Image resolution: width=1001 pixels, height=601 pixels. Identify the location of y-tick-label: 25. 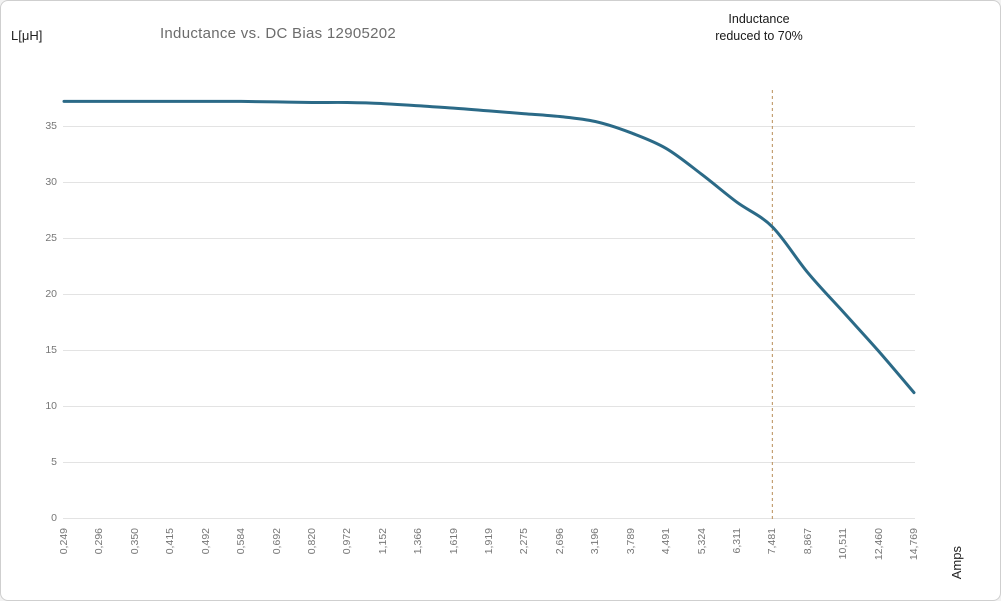
(51, 238).